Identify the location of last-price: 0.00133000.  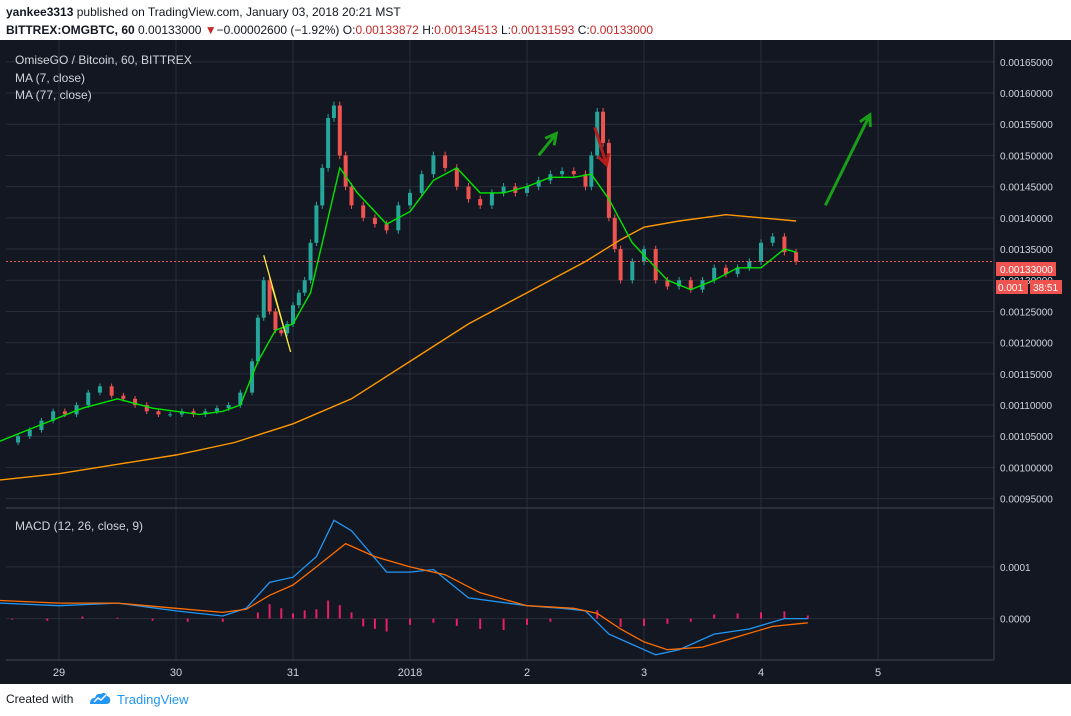
(170, 30).